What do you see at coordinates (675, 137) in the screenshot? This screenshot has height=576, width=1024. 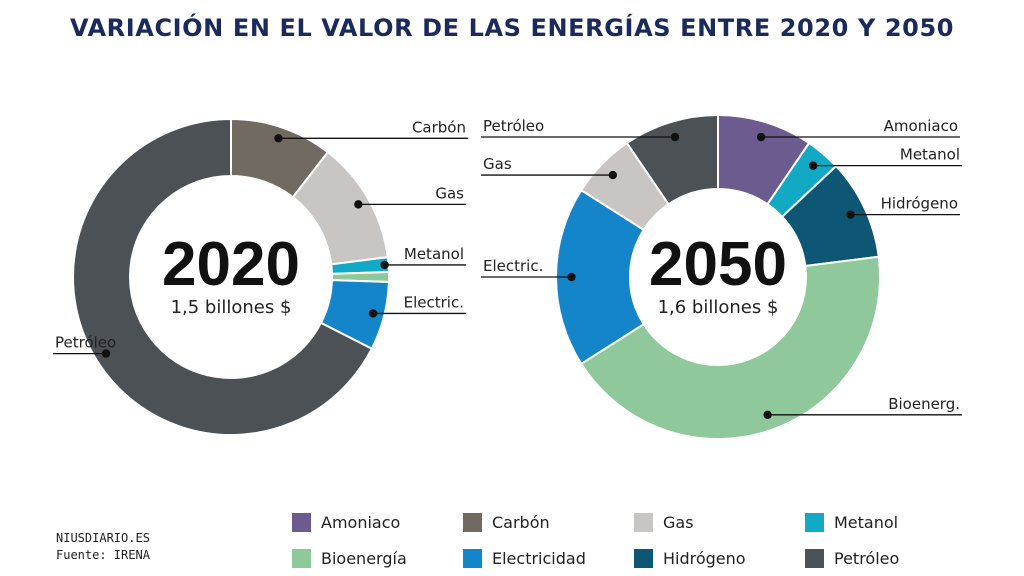 I see `leader-dot-2050-petroleo` at bounding box center [675, 137].